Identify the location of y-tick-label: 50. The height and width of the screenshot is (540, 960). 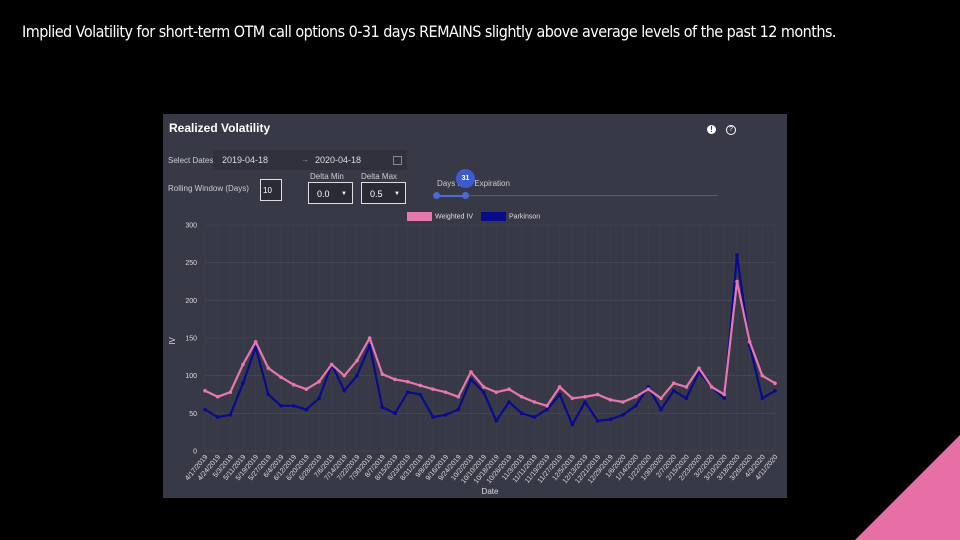
(193, 414).